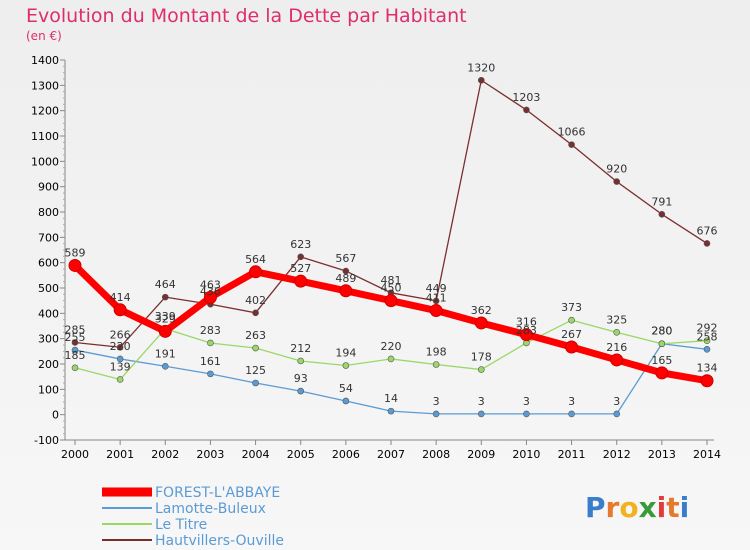  I want to click on data-label: 481, so click(391, 280).